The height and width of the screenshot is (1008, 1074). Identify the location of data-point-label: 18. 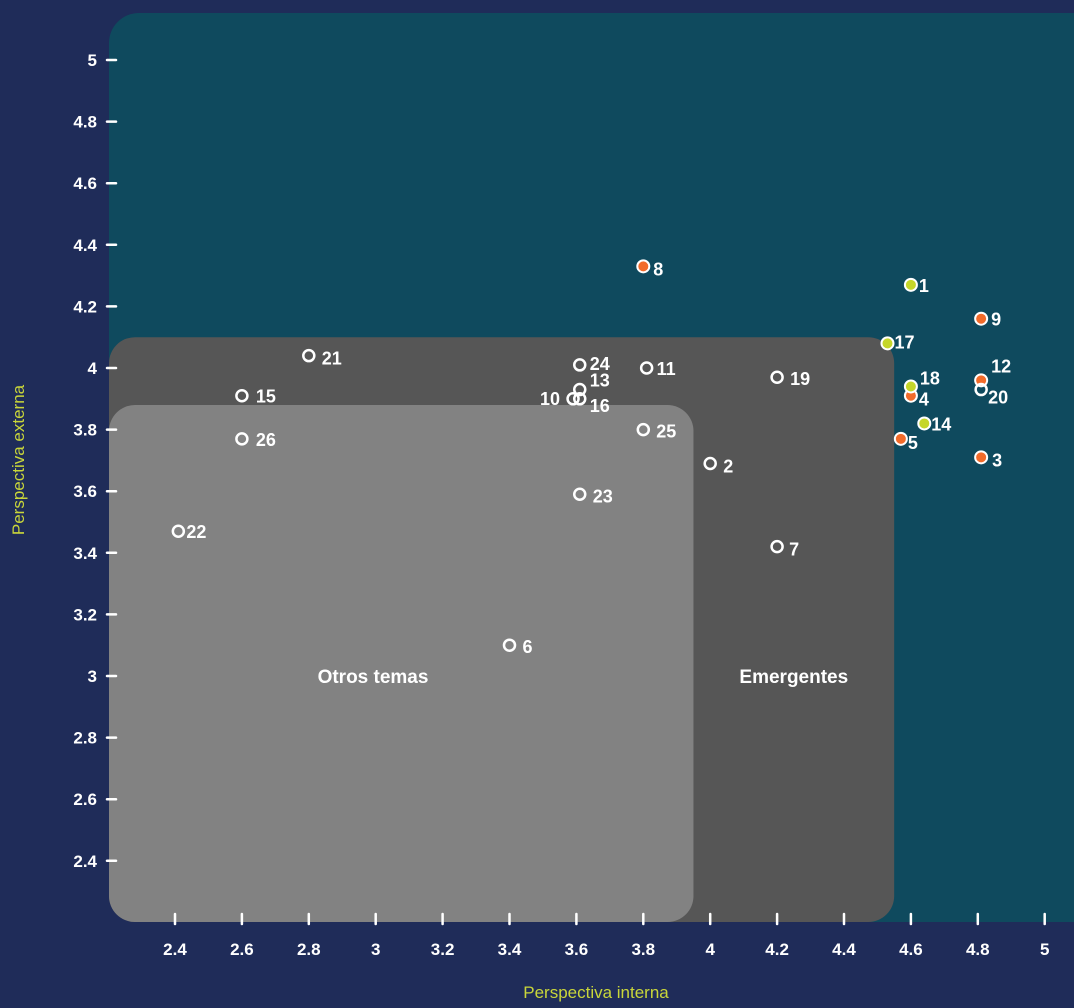
(930, 378).